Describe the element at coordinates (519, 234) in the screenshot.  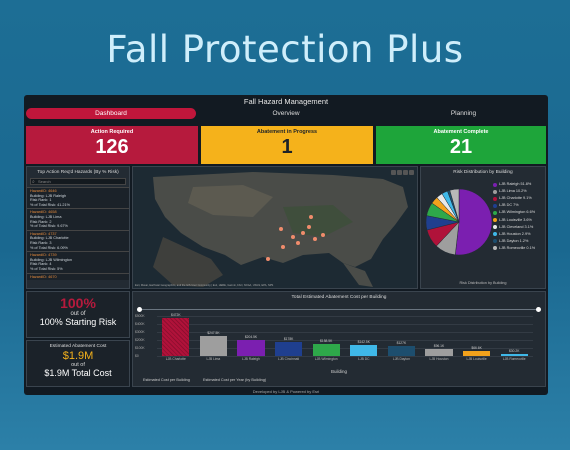
I see `pie-legend-item: LJB Houston 2.9%` at that location.